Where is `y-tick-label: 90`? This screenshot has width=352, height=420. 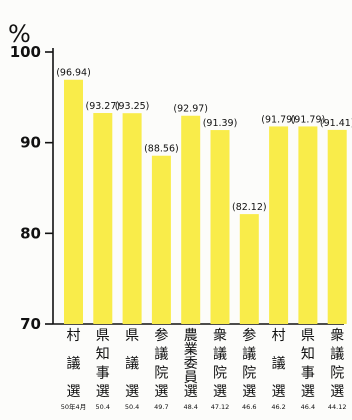
y-tick-label: 90 is located at coordinates (30, 143).